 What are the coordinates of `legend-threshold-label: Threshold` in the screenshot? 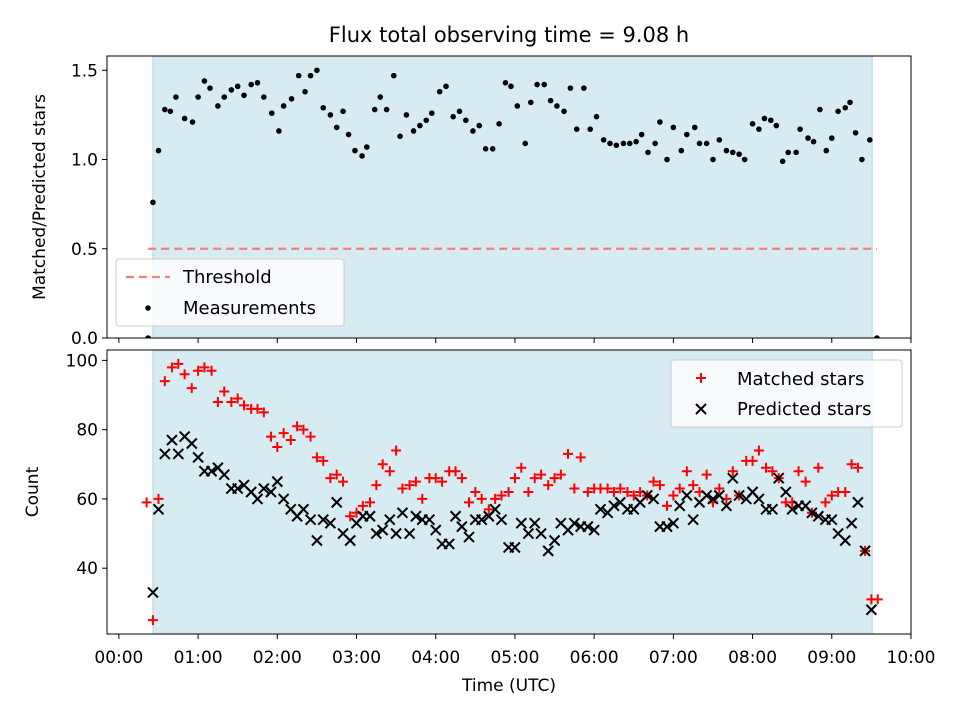 It's located at (227, 277).